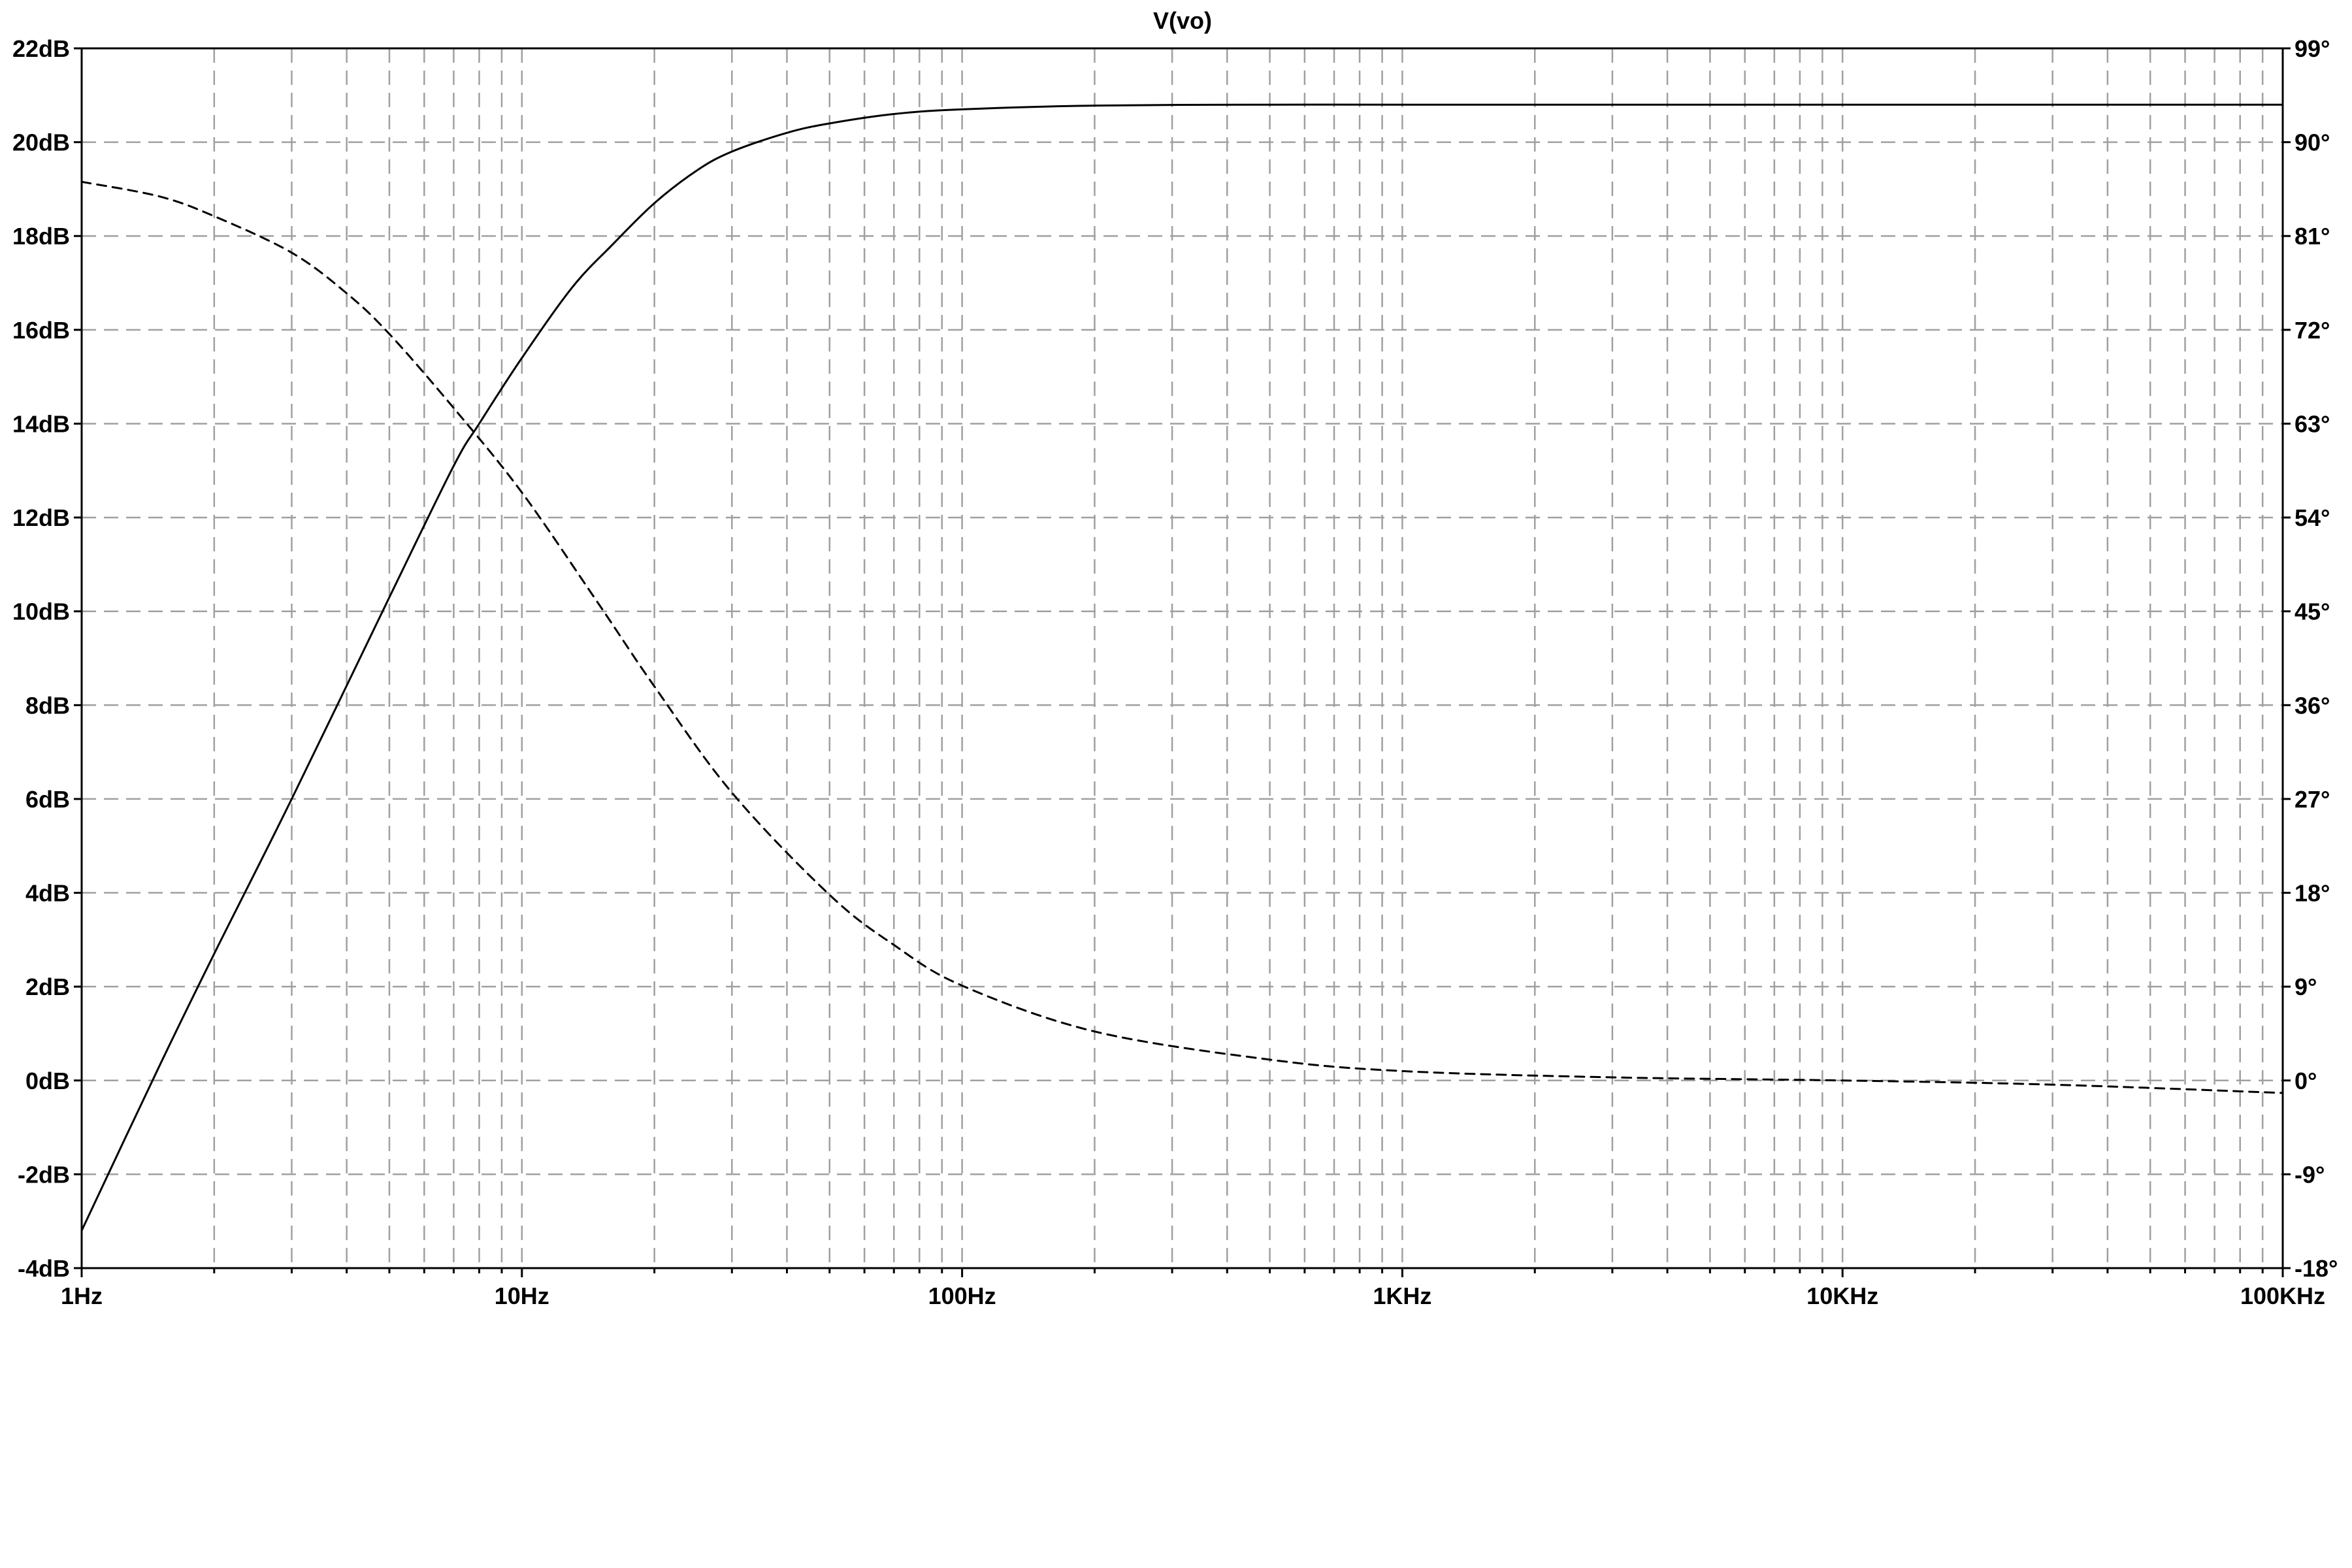  What do you see at coordinates (2316, 1268) in the screenshot?
I see `y-right-tick-label: -18°` at bounding box center [2316, 1268].